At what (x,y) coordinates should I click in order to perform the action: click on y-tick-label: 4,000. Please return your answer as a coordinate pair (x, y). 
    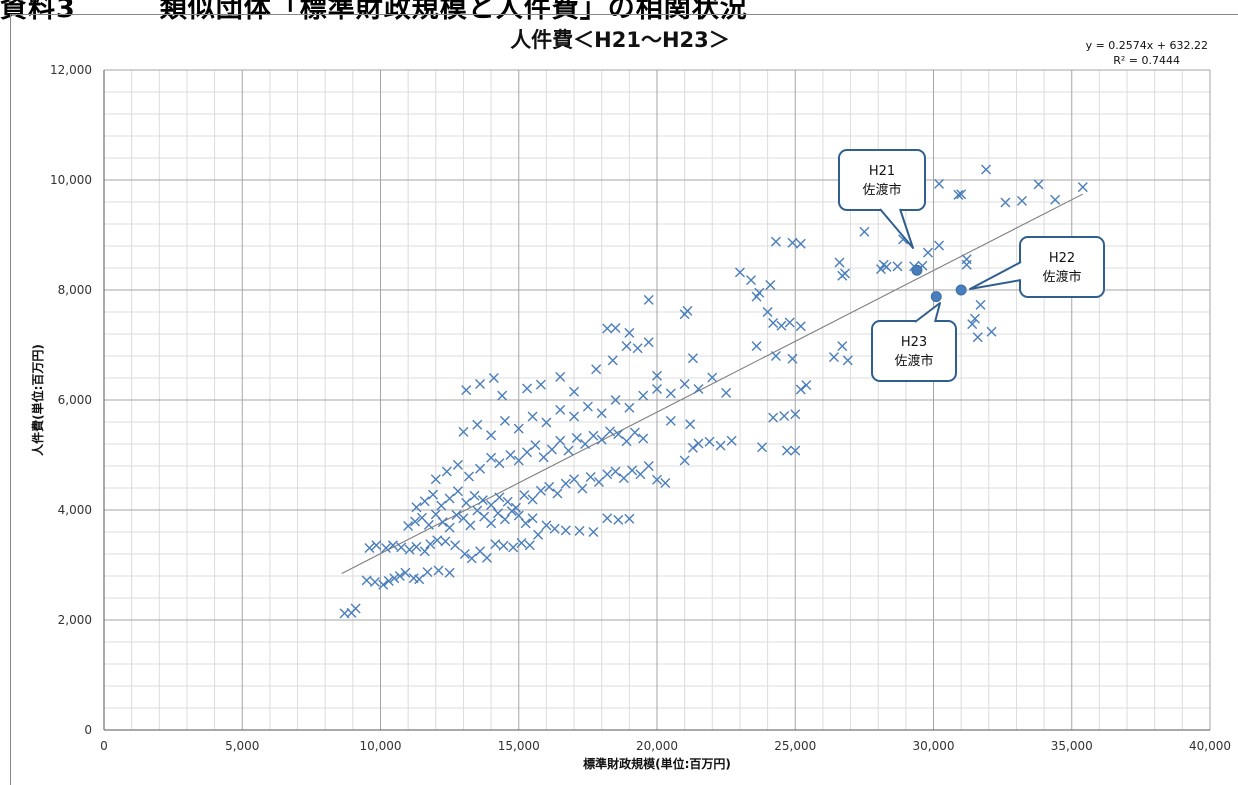
    Looking at the image, I should click on (75, 510).